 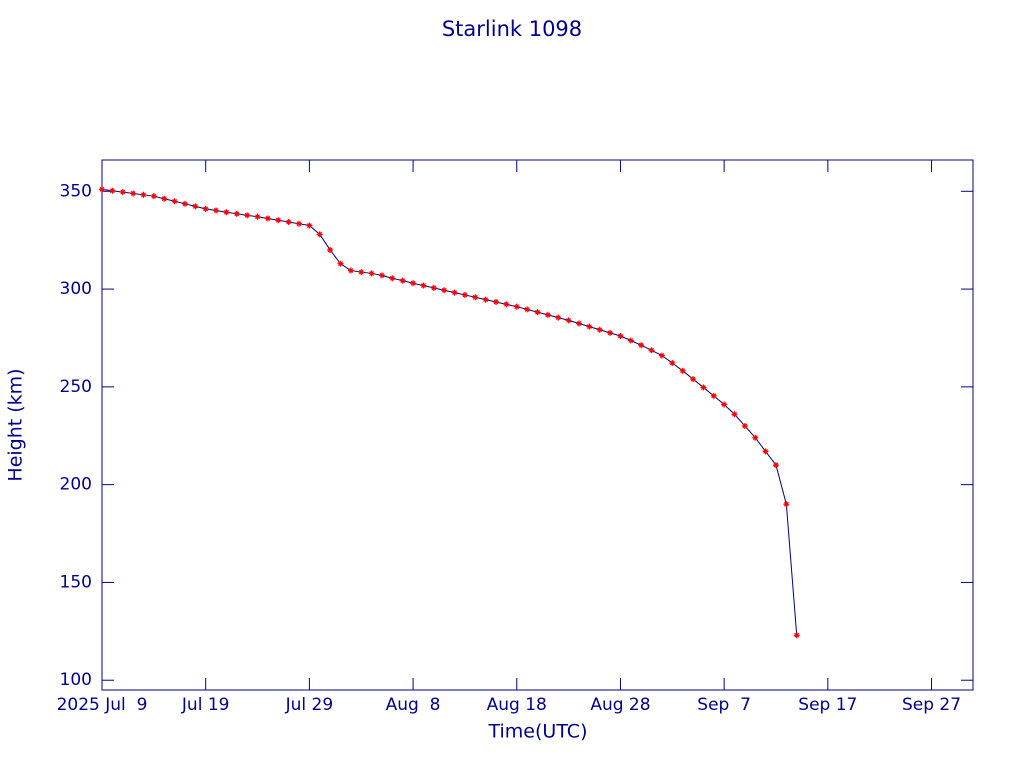 What do you see at coordinates (76, 582) in the screenshot?
I see `y-tick-label: 150` at bounding box center [76, 582].